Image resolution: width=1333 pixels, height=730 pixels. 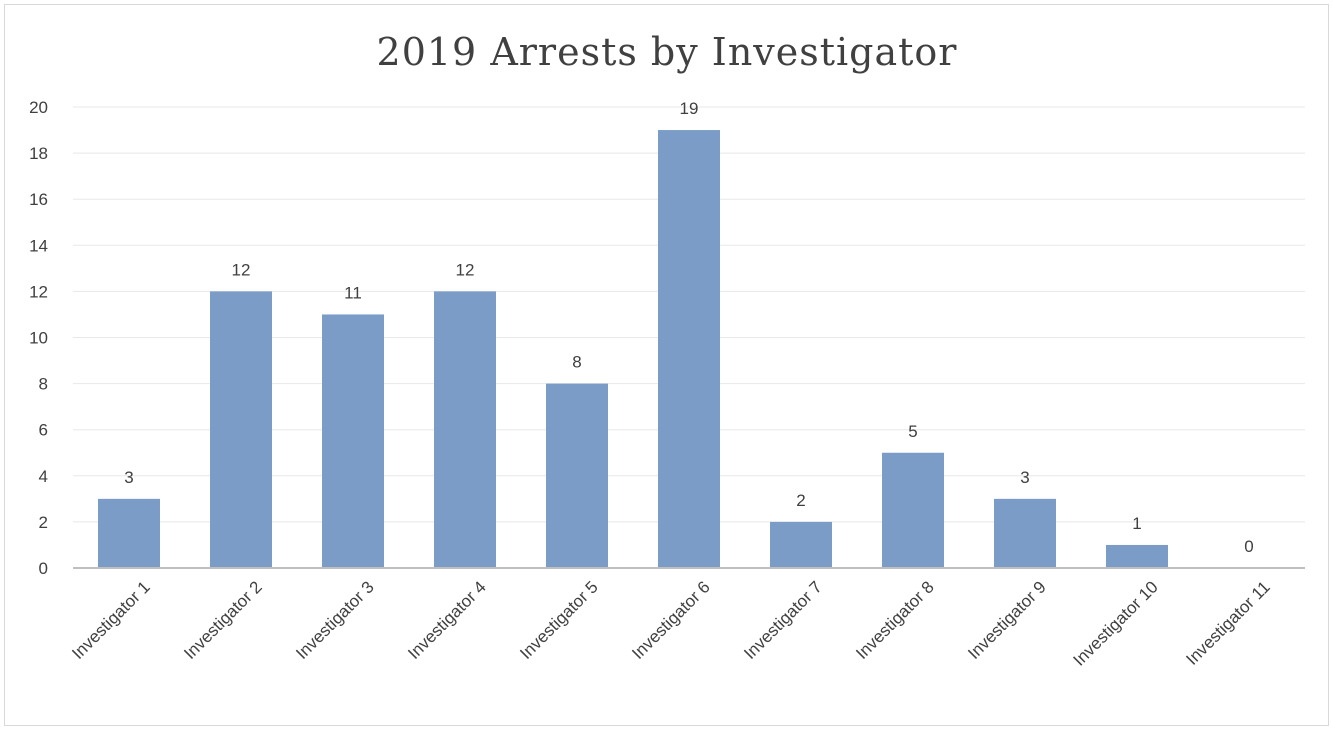 I want to click on y-tick-label: 16, so click(x=38, y=199).